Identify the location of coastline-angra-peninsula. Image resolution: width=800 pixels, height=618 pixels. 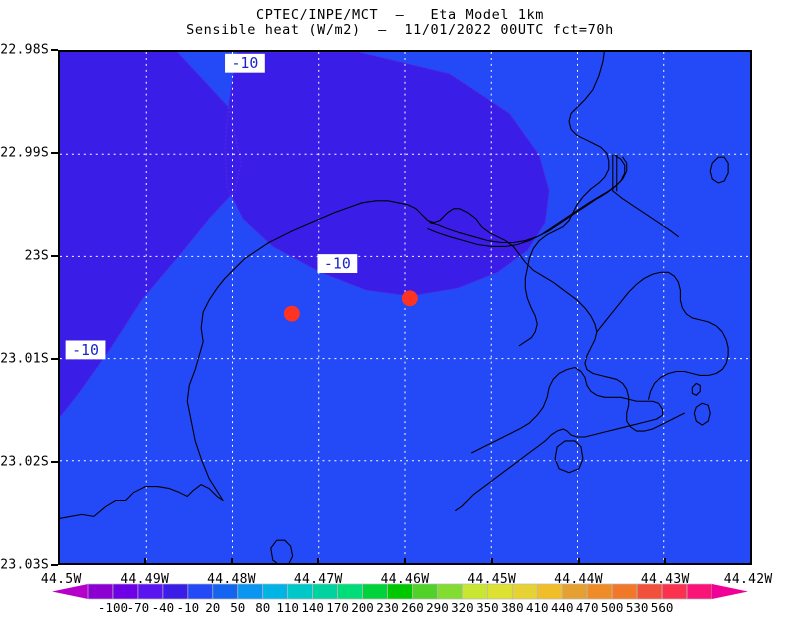
(662, 335).